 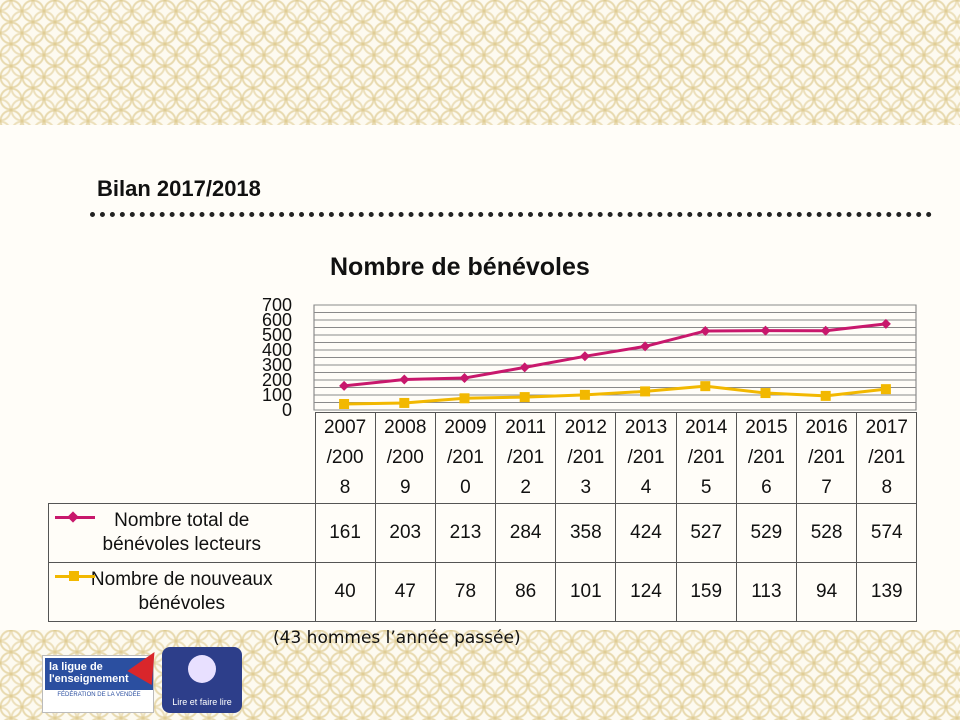 What do you see at coordinates (465, 592) in the screenshot?
I see `data-value-cell: 78` at bounding box center [465, 592].